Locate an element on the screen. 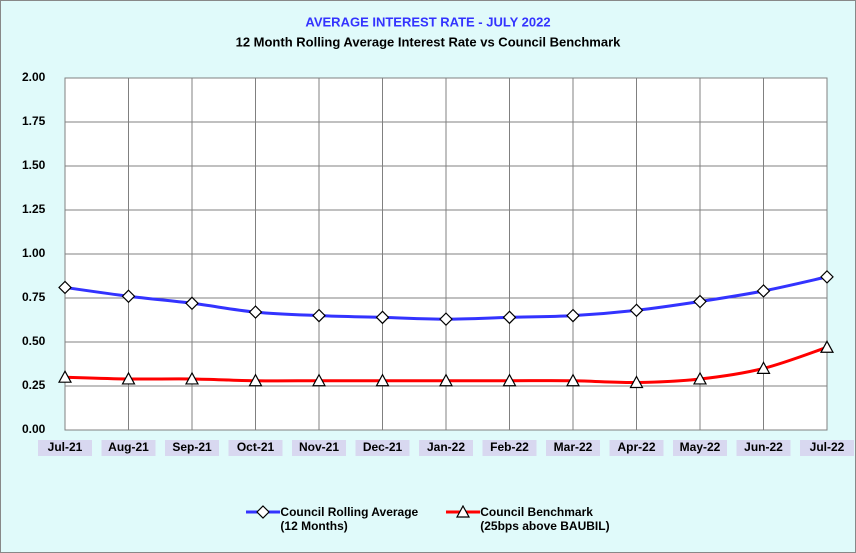  x-tick-label: Oct-21 is located at coordinates (256, 447).